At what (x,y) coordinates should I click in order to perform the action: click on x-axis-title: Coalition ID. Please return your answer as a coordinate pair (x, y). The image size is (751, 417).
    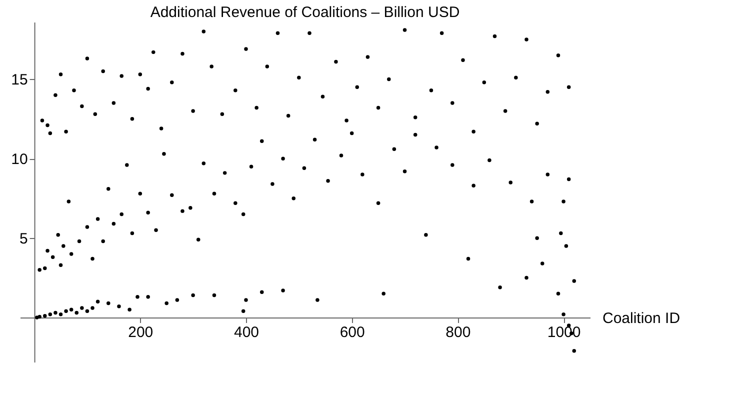
    Looking at the image, I should click on (641, 319).